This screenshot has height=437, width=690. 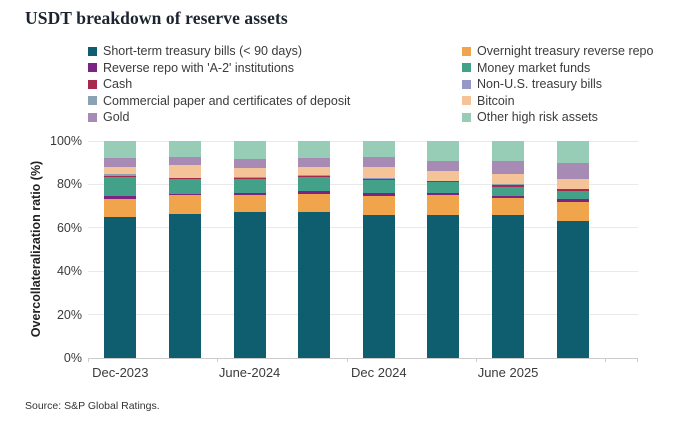 What do you see at coordinates (69, 227) in the screenshot?
I see `y-tick-label: 60%` at bounding box center [69, 227].